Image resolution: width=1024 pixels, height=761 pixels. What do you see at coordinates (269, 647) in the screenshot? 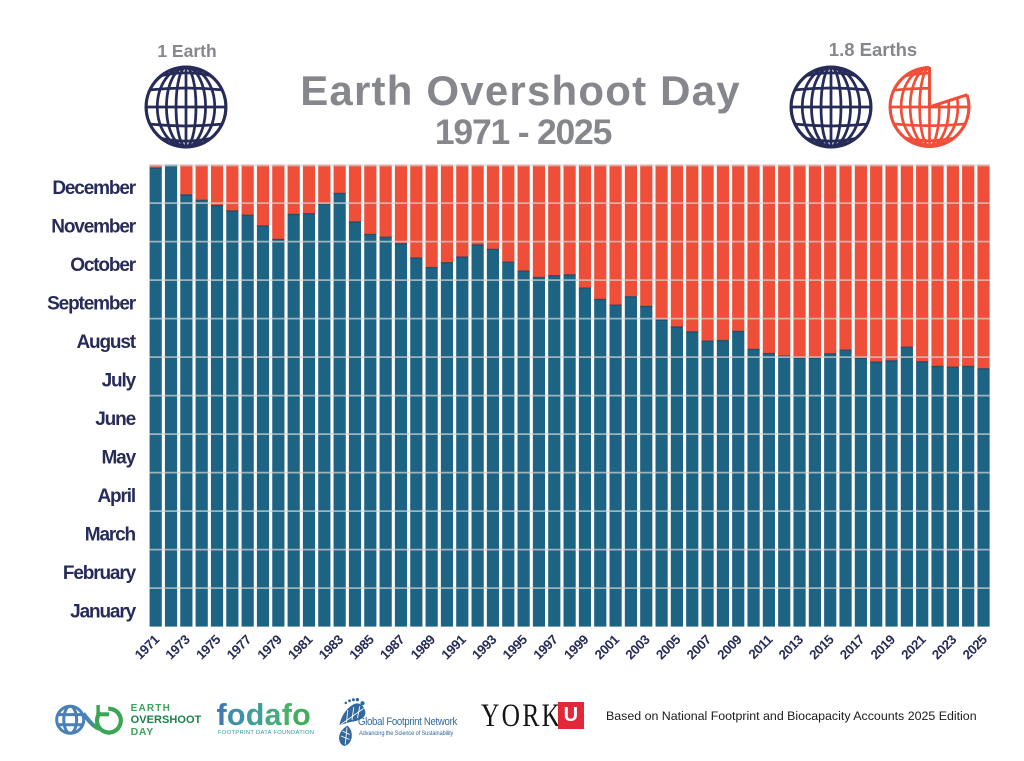
I see `svg-text: 1979` at bounding box center [269, 647].